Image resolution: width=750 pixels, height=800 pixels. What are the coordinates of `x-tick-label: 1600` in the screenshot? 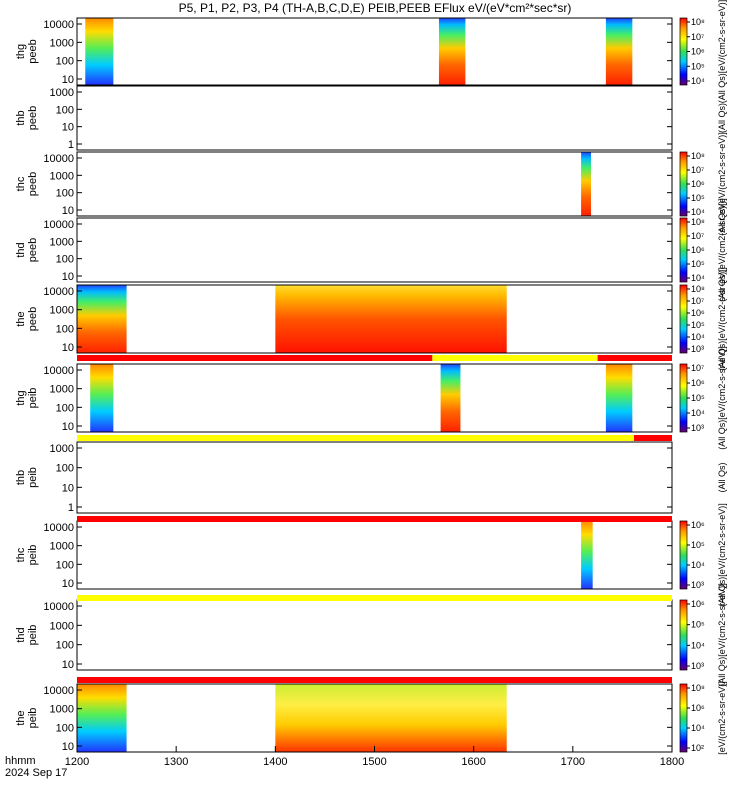 It's located at (473, 762).